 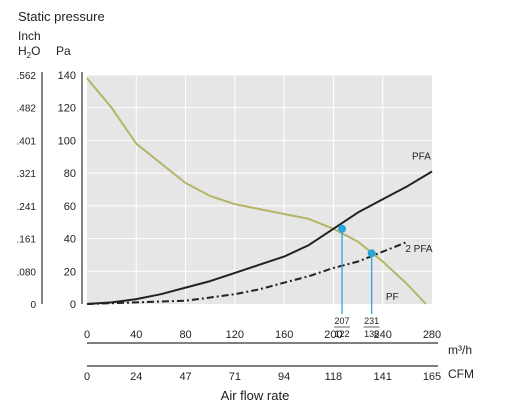 What do you see at coordinates (255, 395) in the screenshot?
I see `x-axis-label: Air flow rate` at bounding box center [255, 395].